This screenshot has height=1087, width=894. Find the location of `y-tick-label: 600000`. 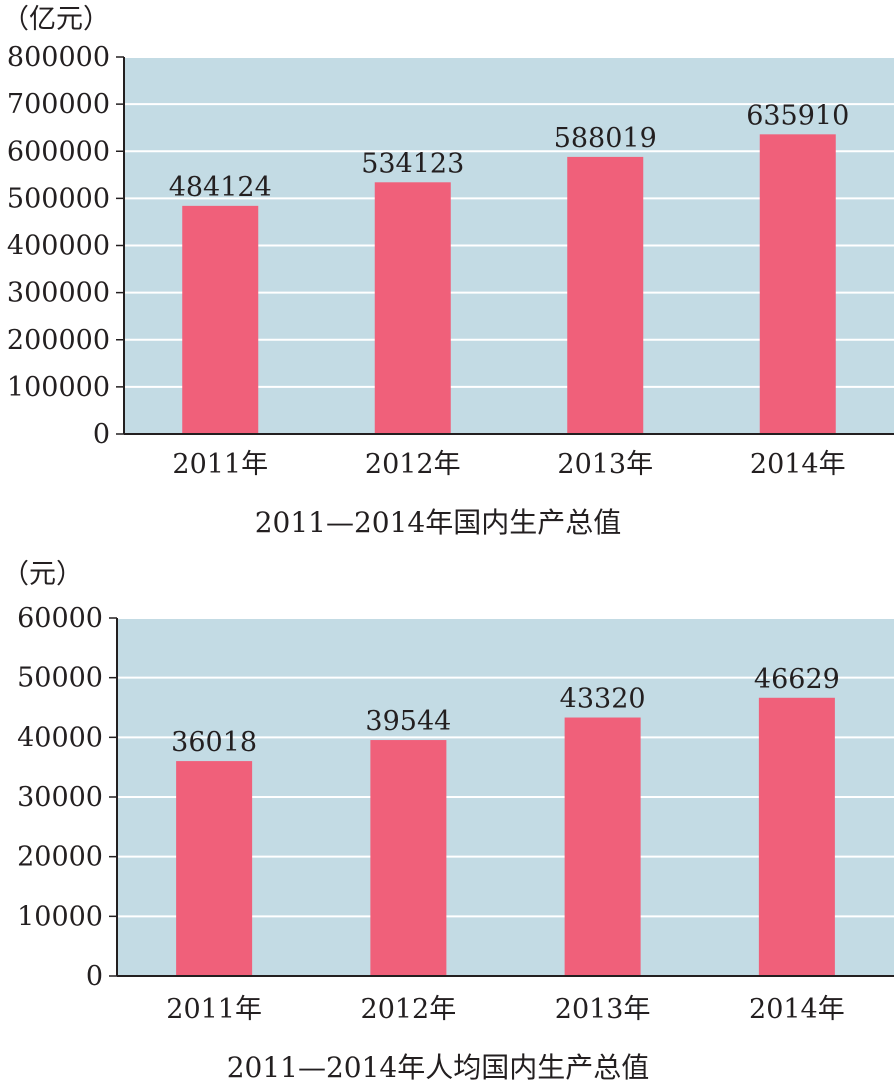

y-tick-label: 600000 is located at coordinates (58, 151).